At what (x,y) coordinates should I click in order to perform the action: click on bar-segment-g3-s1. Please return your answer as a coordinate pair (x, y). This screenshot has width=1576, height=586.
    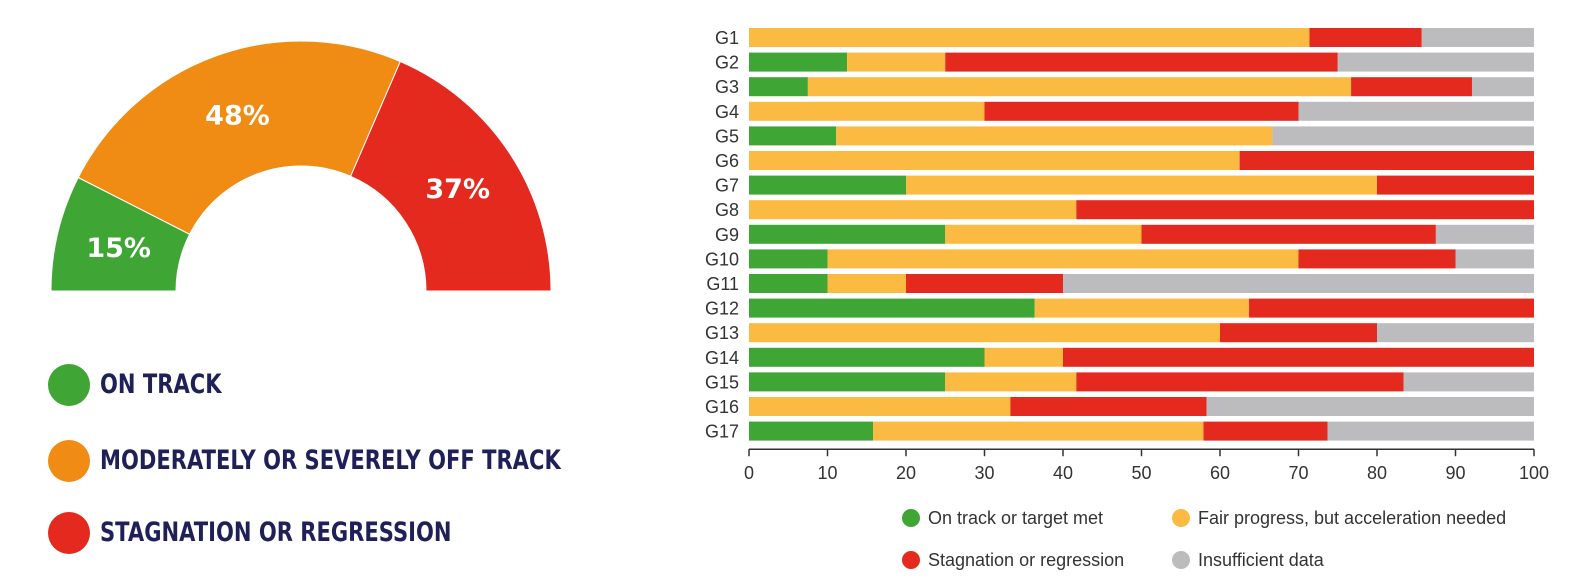
    Looking at the image, I should click on (1079, 87).